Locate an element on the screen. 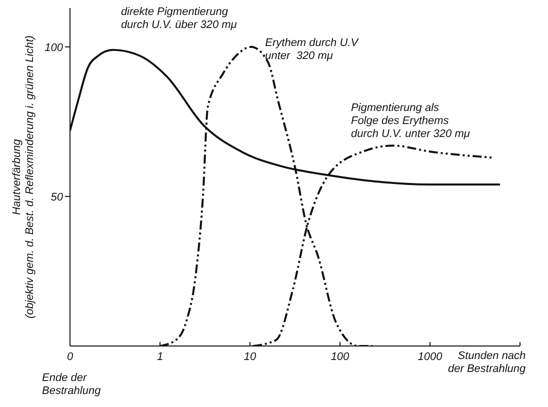  x-tick-label: 1000 is located at coordinates (431, 356).